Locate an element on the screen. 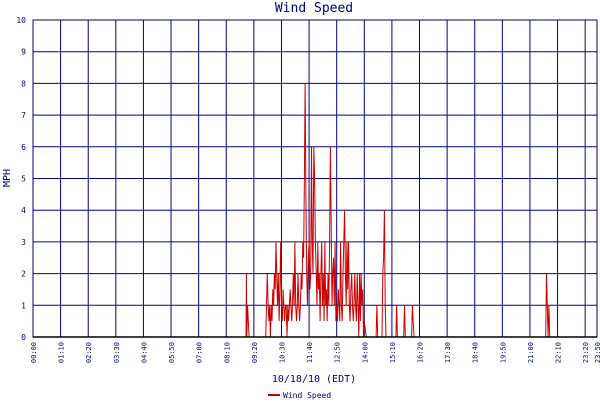 Image resolution: width=600 pixels, height=404 pixels. x-tick-label: 03:30 is located at coordinates (117, 352).